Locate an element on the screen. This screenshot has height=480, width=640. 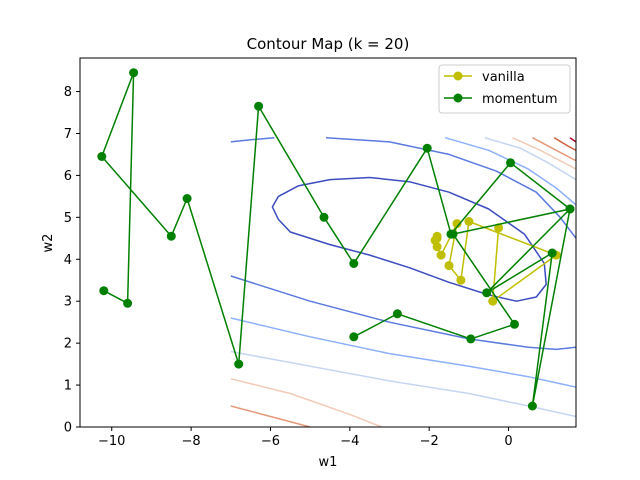
y-tick-label: 4 is located at coordinates (68, 260).